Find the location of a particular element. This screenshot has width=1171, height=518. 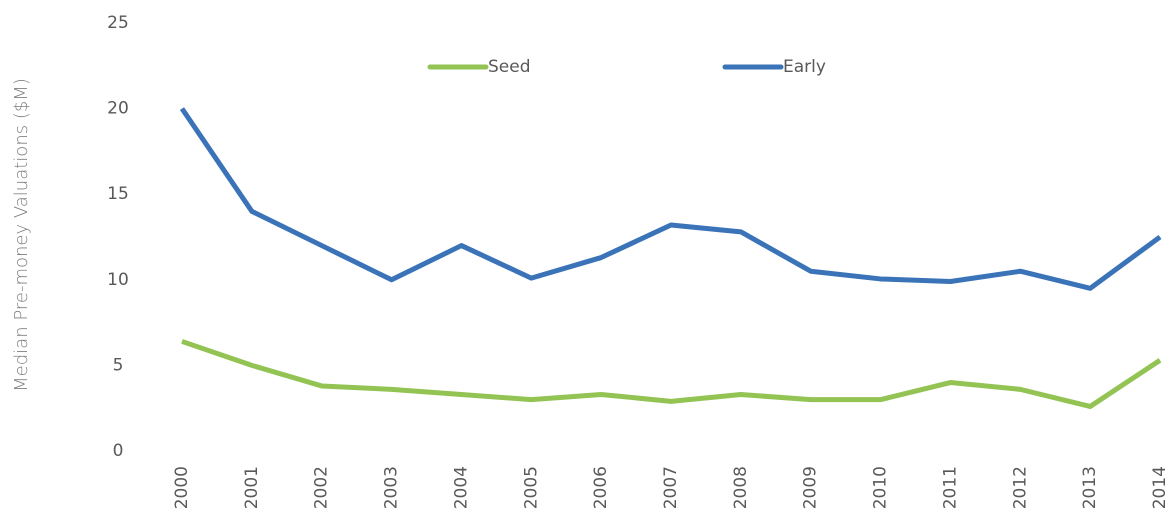

x-tick-label: 2014 is located at coordinates (1160, 487).